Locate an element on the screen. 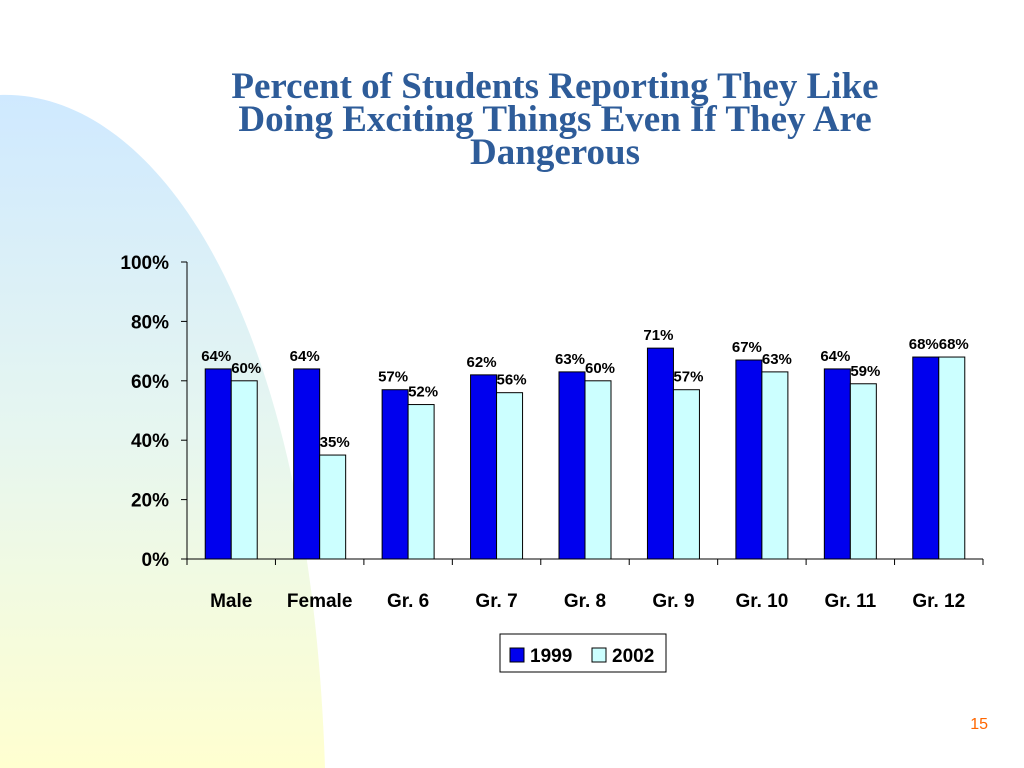  x-tick-label: Gr. 9 is located at coordinates (673, 601).